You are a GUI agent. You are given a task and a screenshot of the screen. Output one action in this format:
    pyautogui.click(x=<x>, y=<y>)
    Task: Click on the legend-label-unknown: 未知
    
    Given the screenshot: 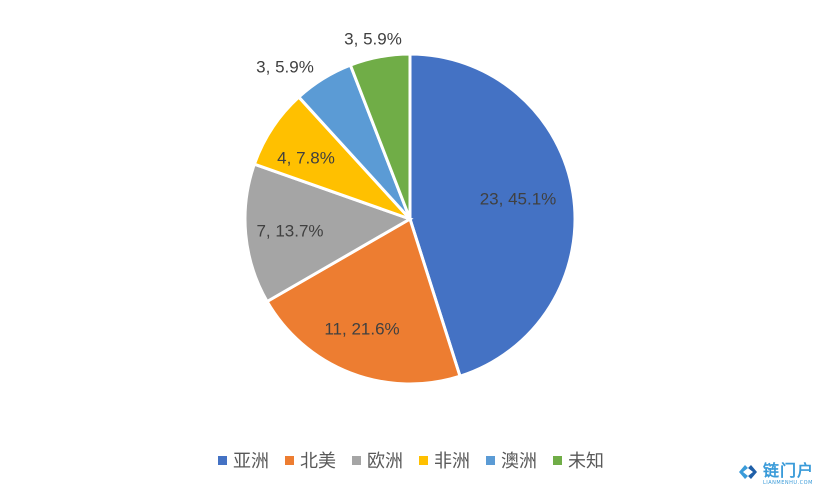 What is the action you would take?
    pyautogui.click(x=586, y=461)
    